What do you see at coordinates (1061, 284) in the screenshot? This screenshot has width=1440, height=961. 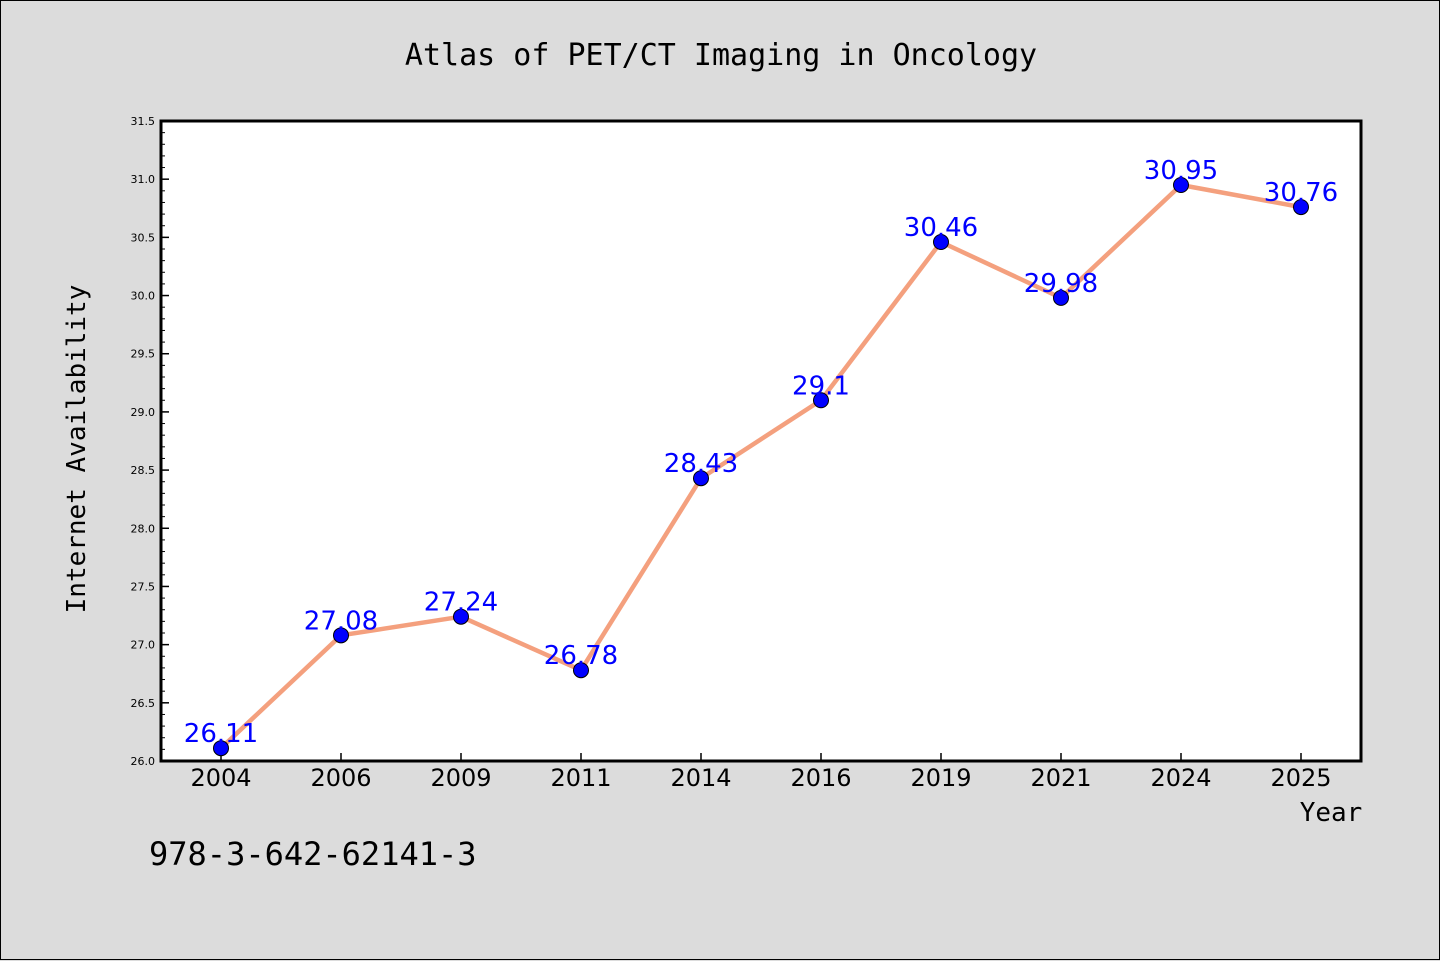 I see `data-label: 29.98` at bounding box center [1061, 284].